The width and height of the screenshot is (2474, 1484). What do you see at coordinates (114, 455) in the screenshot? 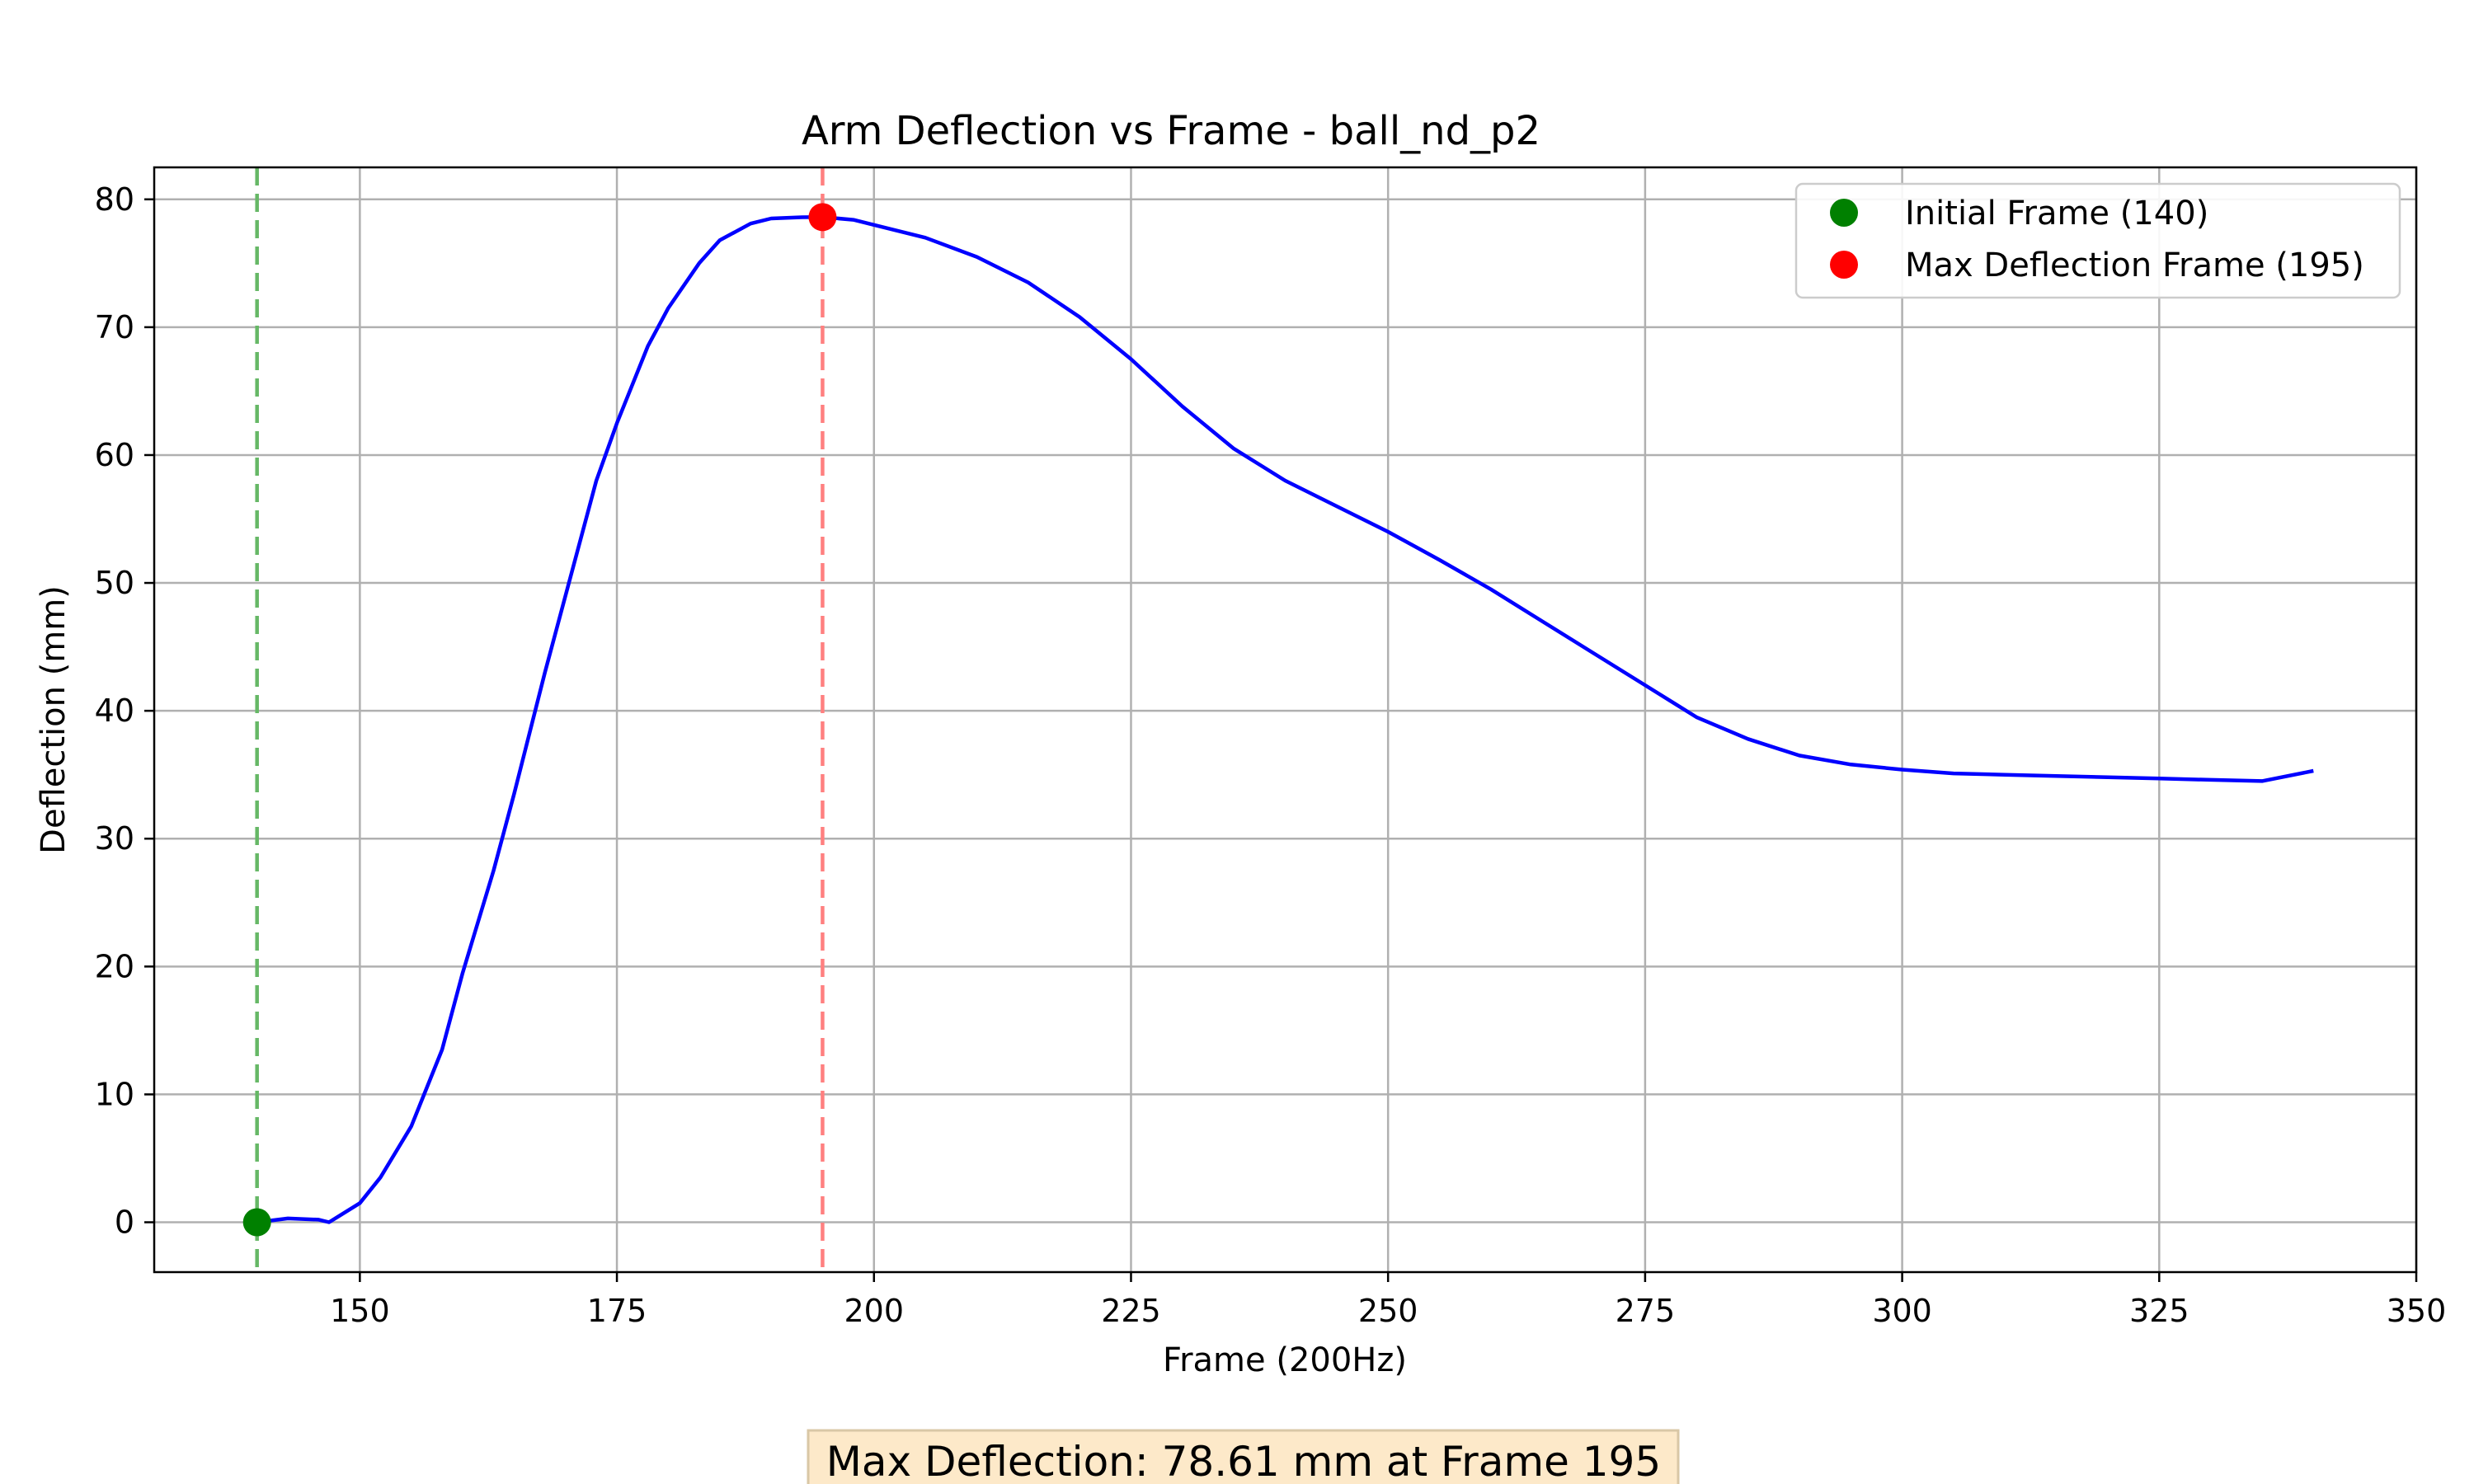
I see `y-tick-label: 60` at bounding box center [114, 455].